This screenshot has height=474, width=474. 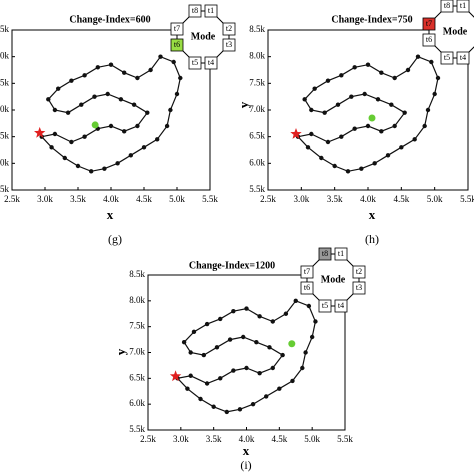 I want to click on caption: (g), so click(x=115, y=239).